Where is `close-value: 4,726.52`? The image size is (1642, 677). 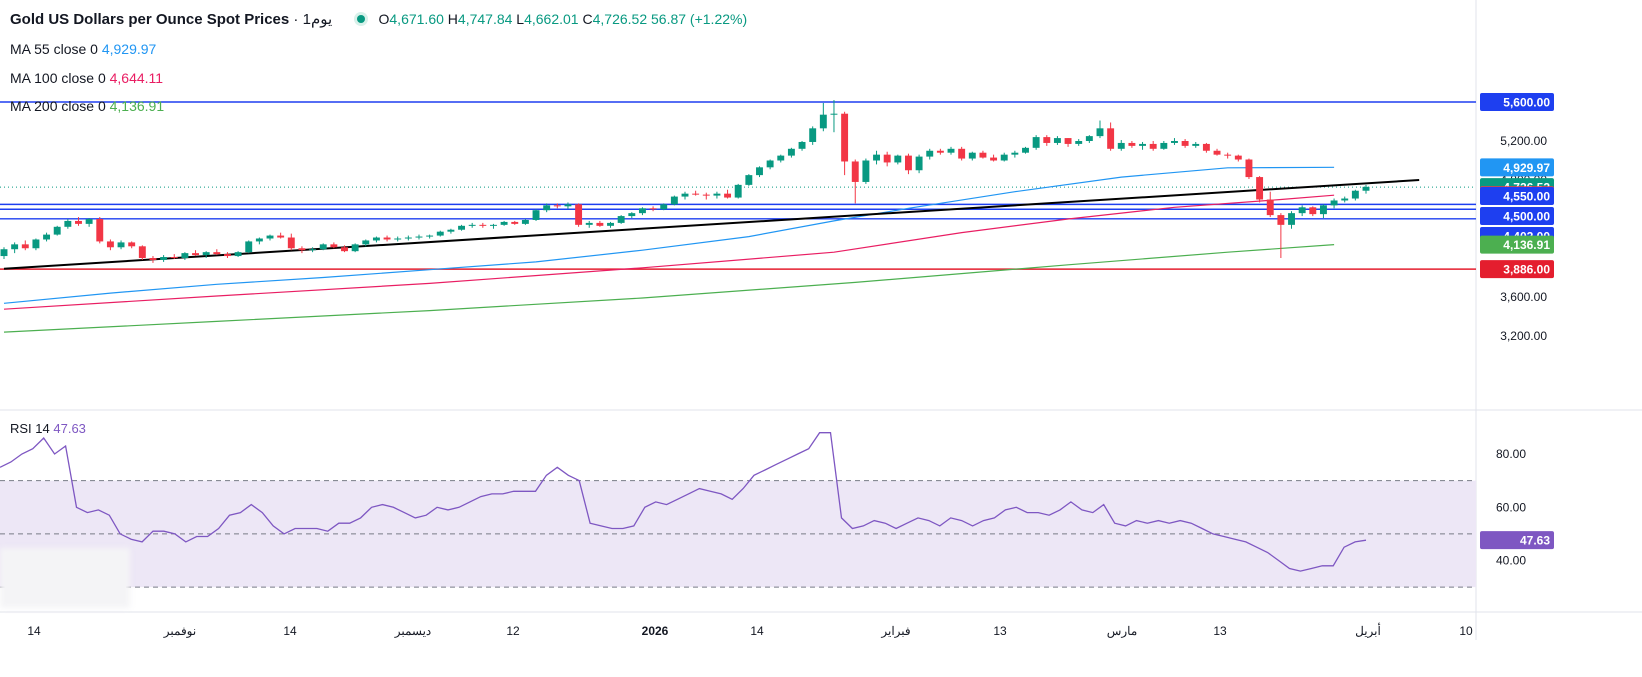 close-value: 4,726.52 is located at coordinates (620, 19).